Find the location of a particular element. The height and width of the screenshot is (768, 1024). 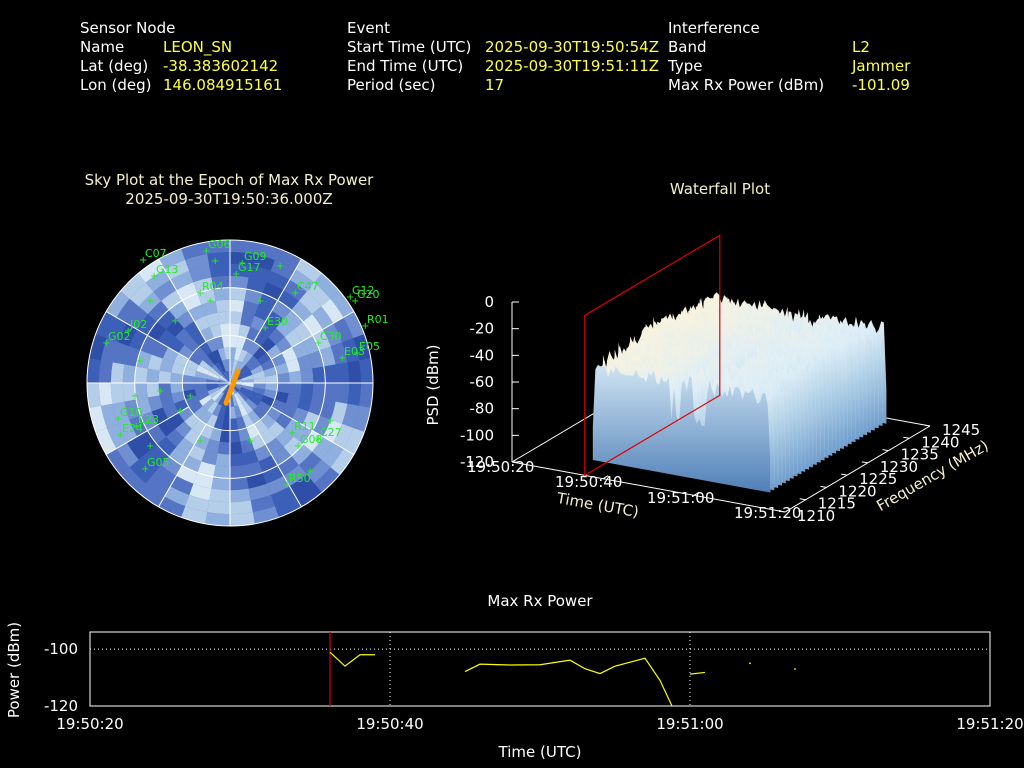

satellite-label: G05 is located at coordinates (158, 462).